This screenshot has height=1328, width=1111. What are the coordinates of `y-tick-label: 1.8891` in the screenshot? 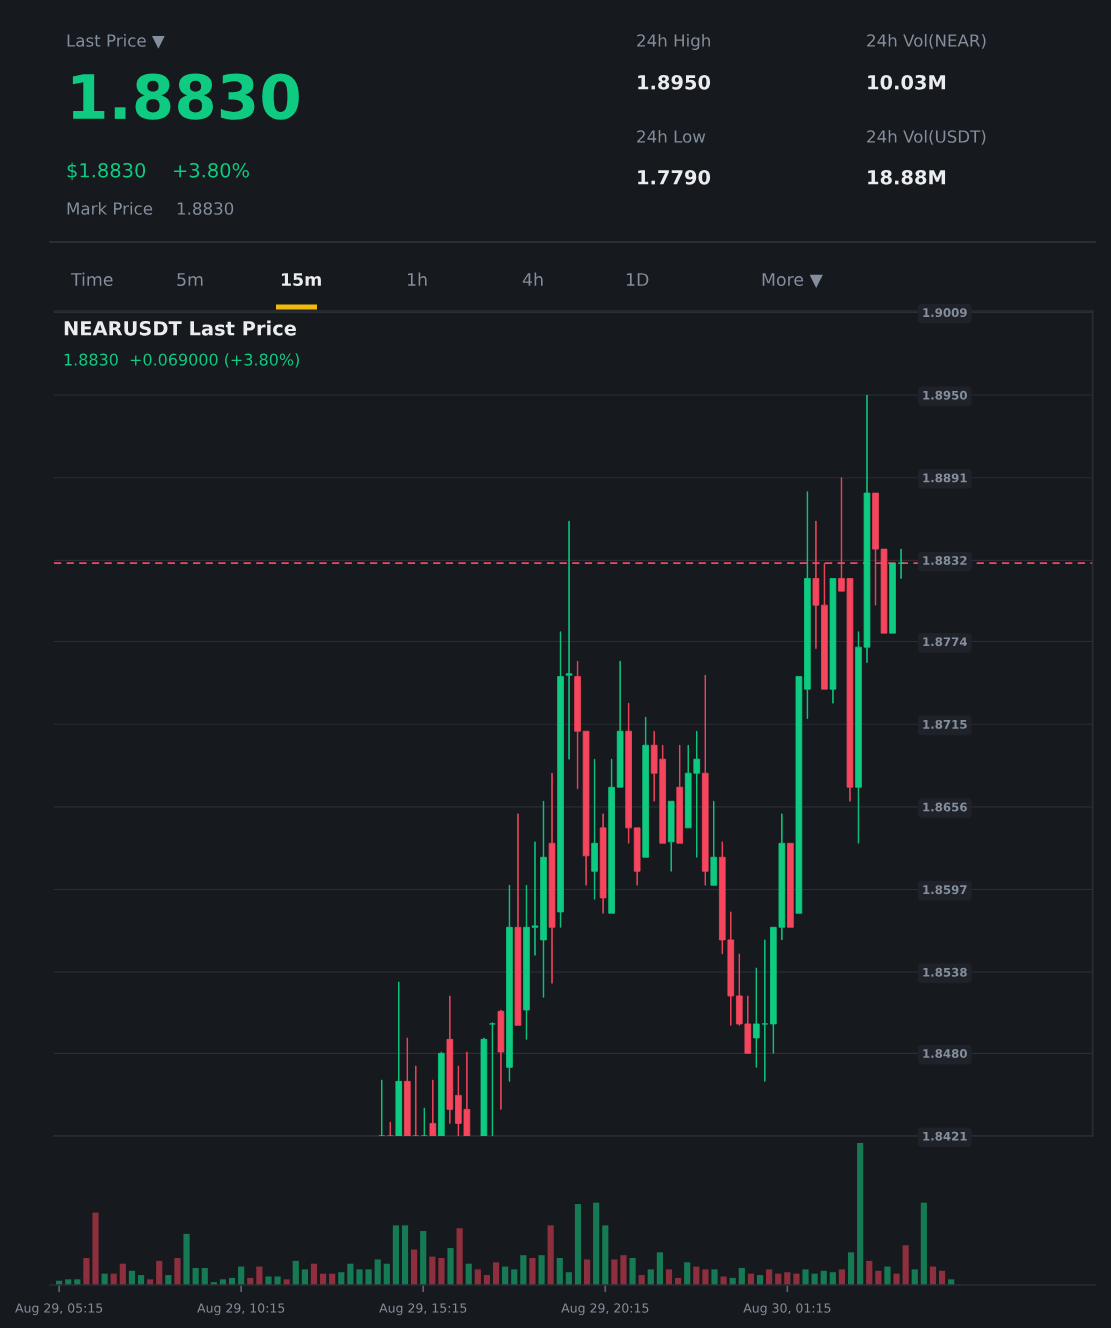 It's located at (945, 478).